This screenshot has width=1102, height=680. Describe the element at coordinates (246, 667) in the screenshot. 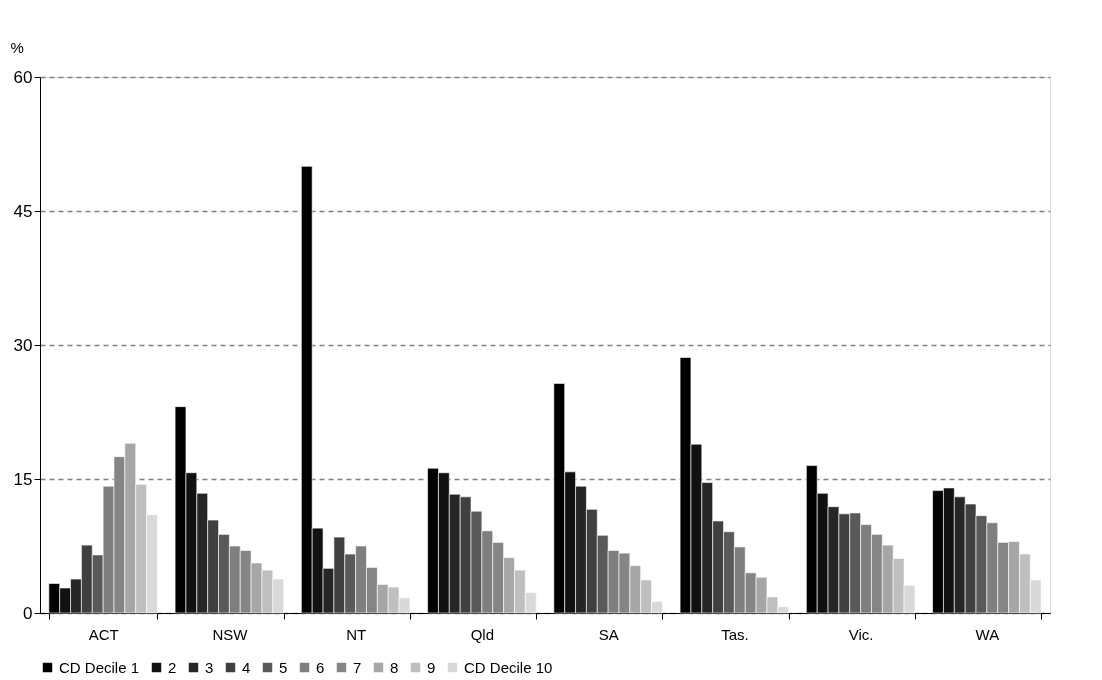

I see `legend-label: 4` at that location.